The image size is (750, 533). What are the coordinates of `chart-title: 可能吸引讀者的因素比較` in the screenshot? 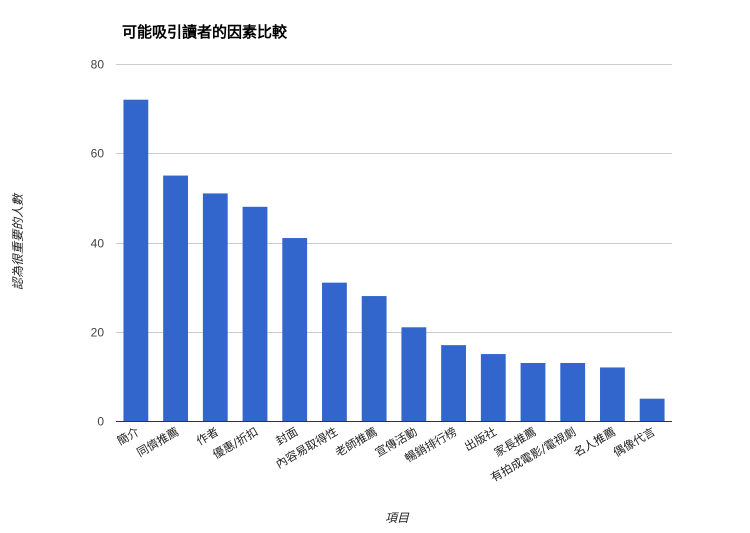 It's located at (205, 32).